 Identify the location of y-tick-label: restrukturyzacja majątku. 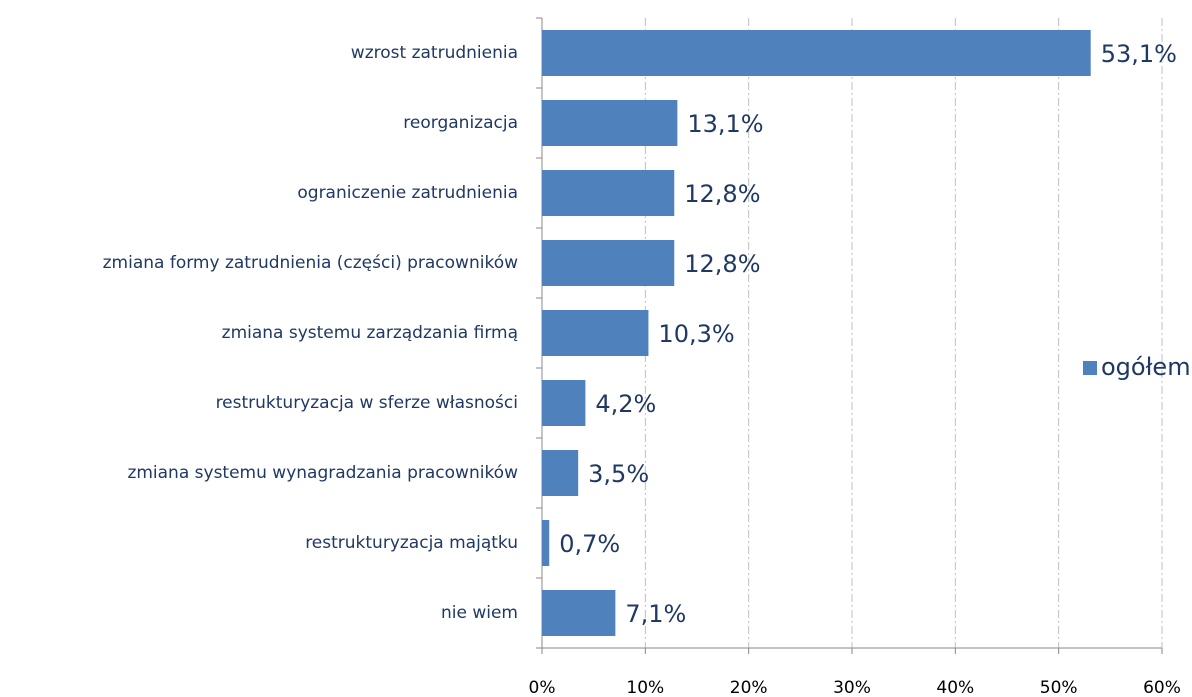
(411, 543).